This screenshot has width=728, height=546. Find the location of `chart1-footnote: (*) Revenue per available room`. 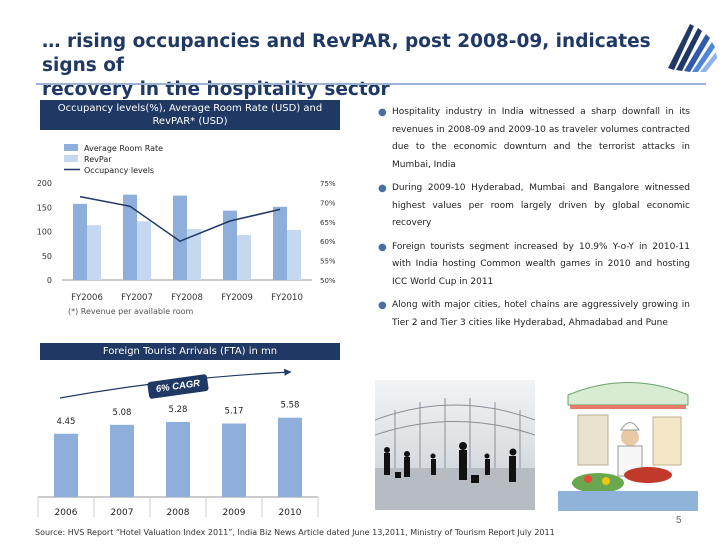

chart1-footnote: (*) Revenue per available room is located at coordinates (131, 311).